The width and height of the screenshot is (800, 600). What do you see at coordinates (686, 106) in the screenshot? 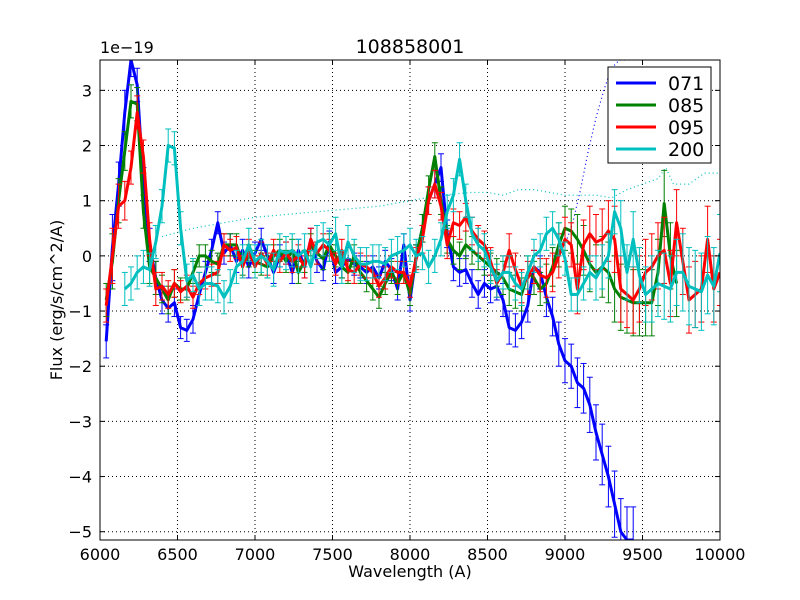
I see `legend-label-085: 085` at bounding box center [686, 106].